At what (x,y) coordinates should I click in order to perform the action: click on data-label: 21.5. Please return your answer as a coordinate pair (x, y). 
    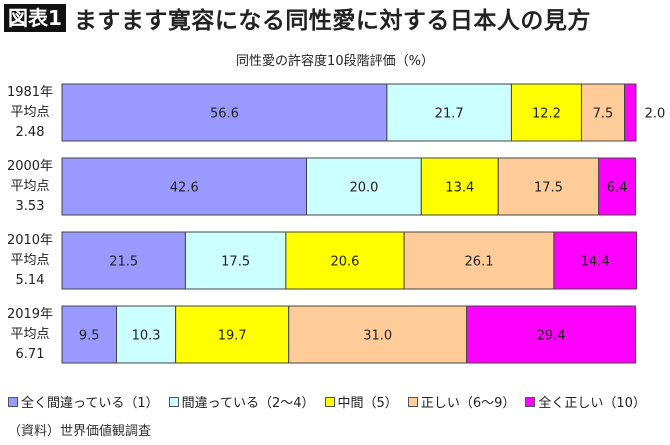
    Looking at the image, I should click on (123, 262).